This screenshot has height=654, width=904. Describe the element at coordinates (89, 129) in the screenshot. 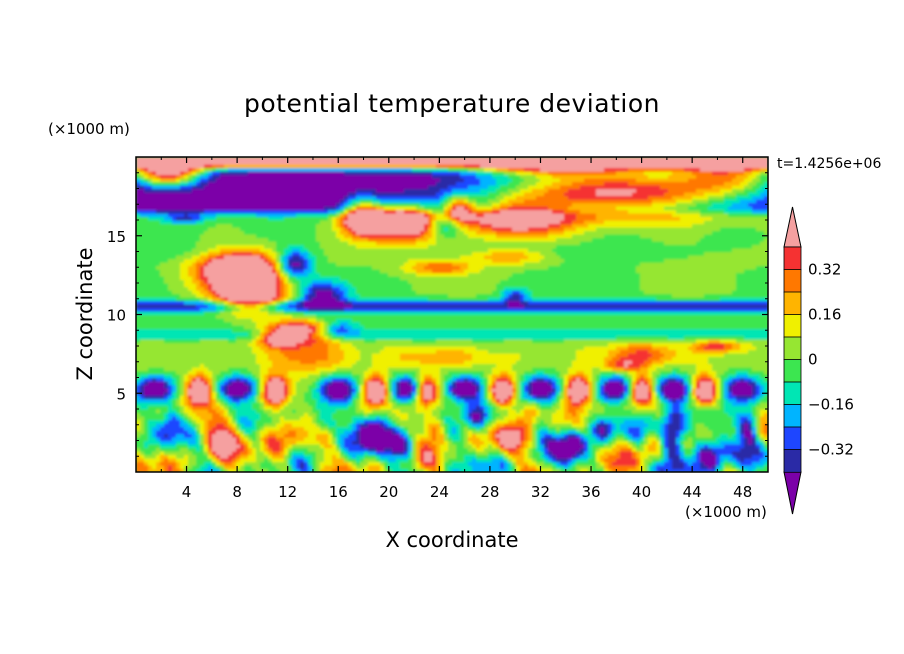

I see `y-axis-units: (×1000 m)` at that location.